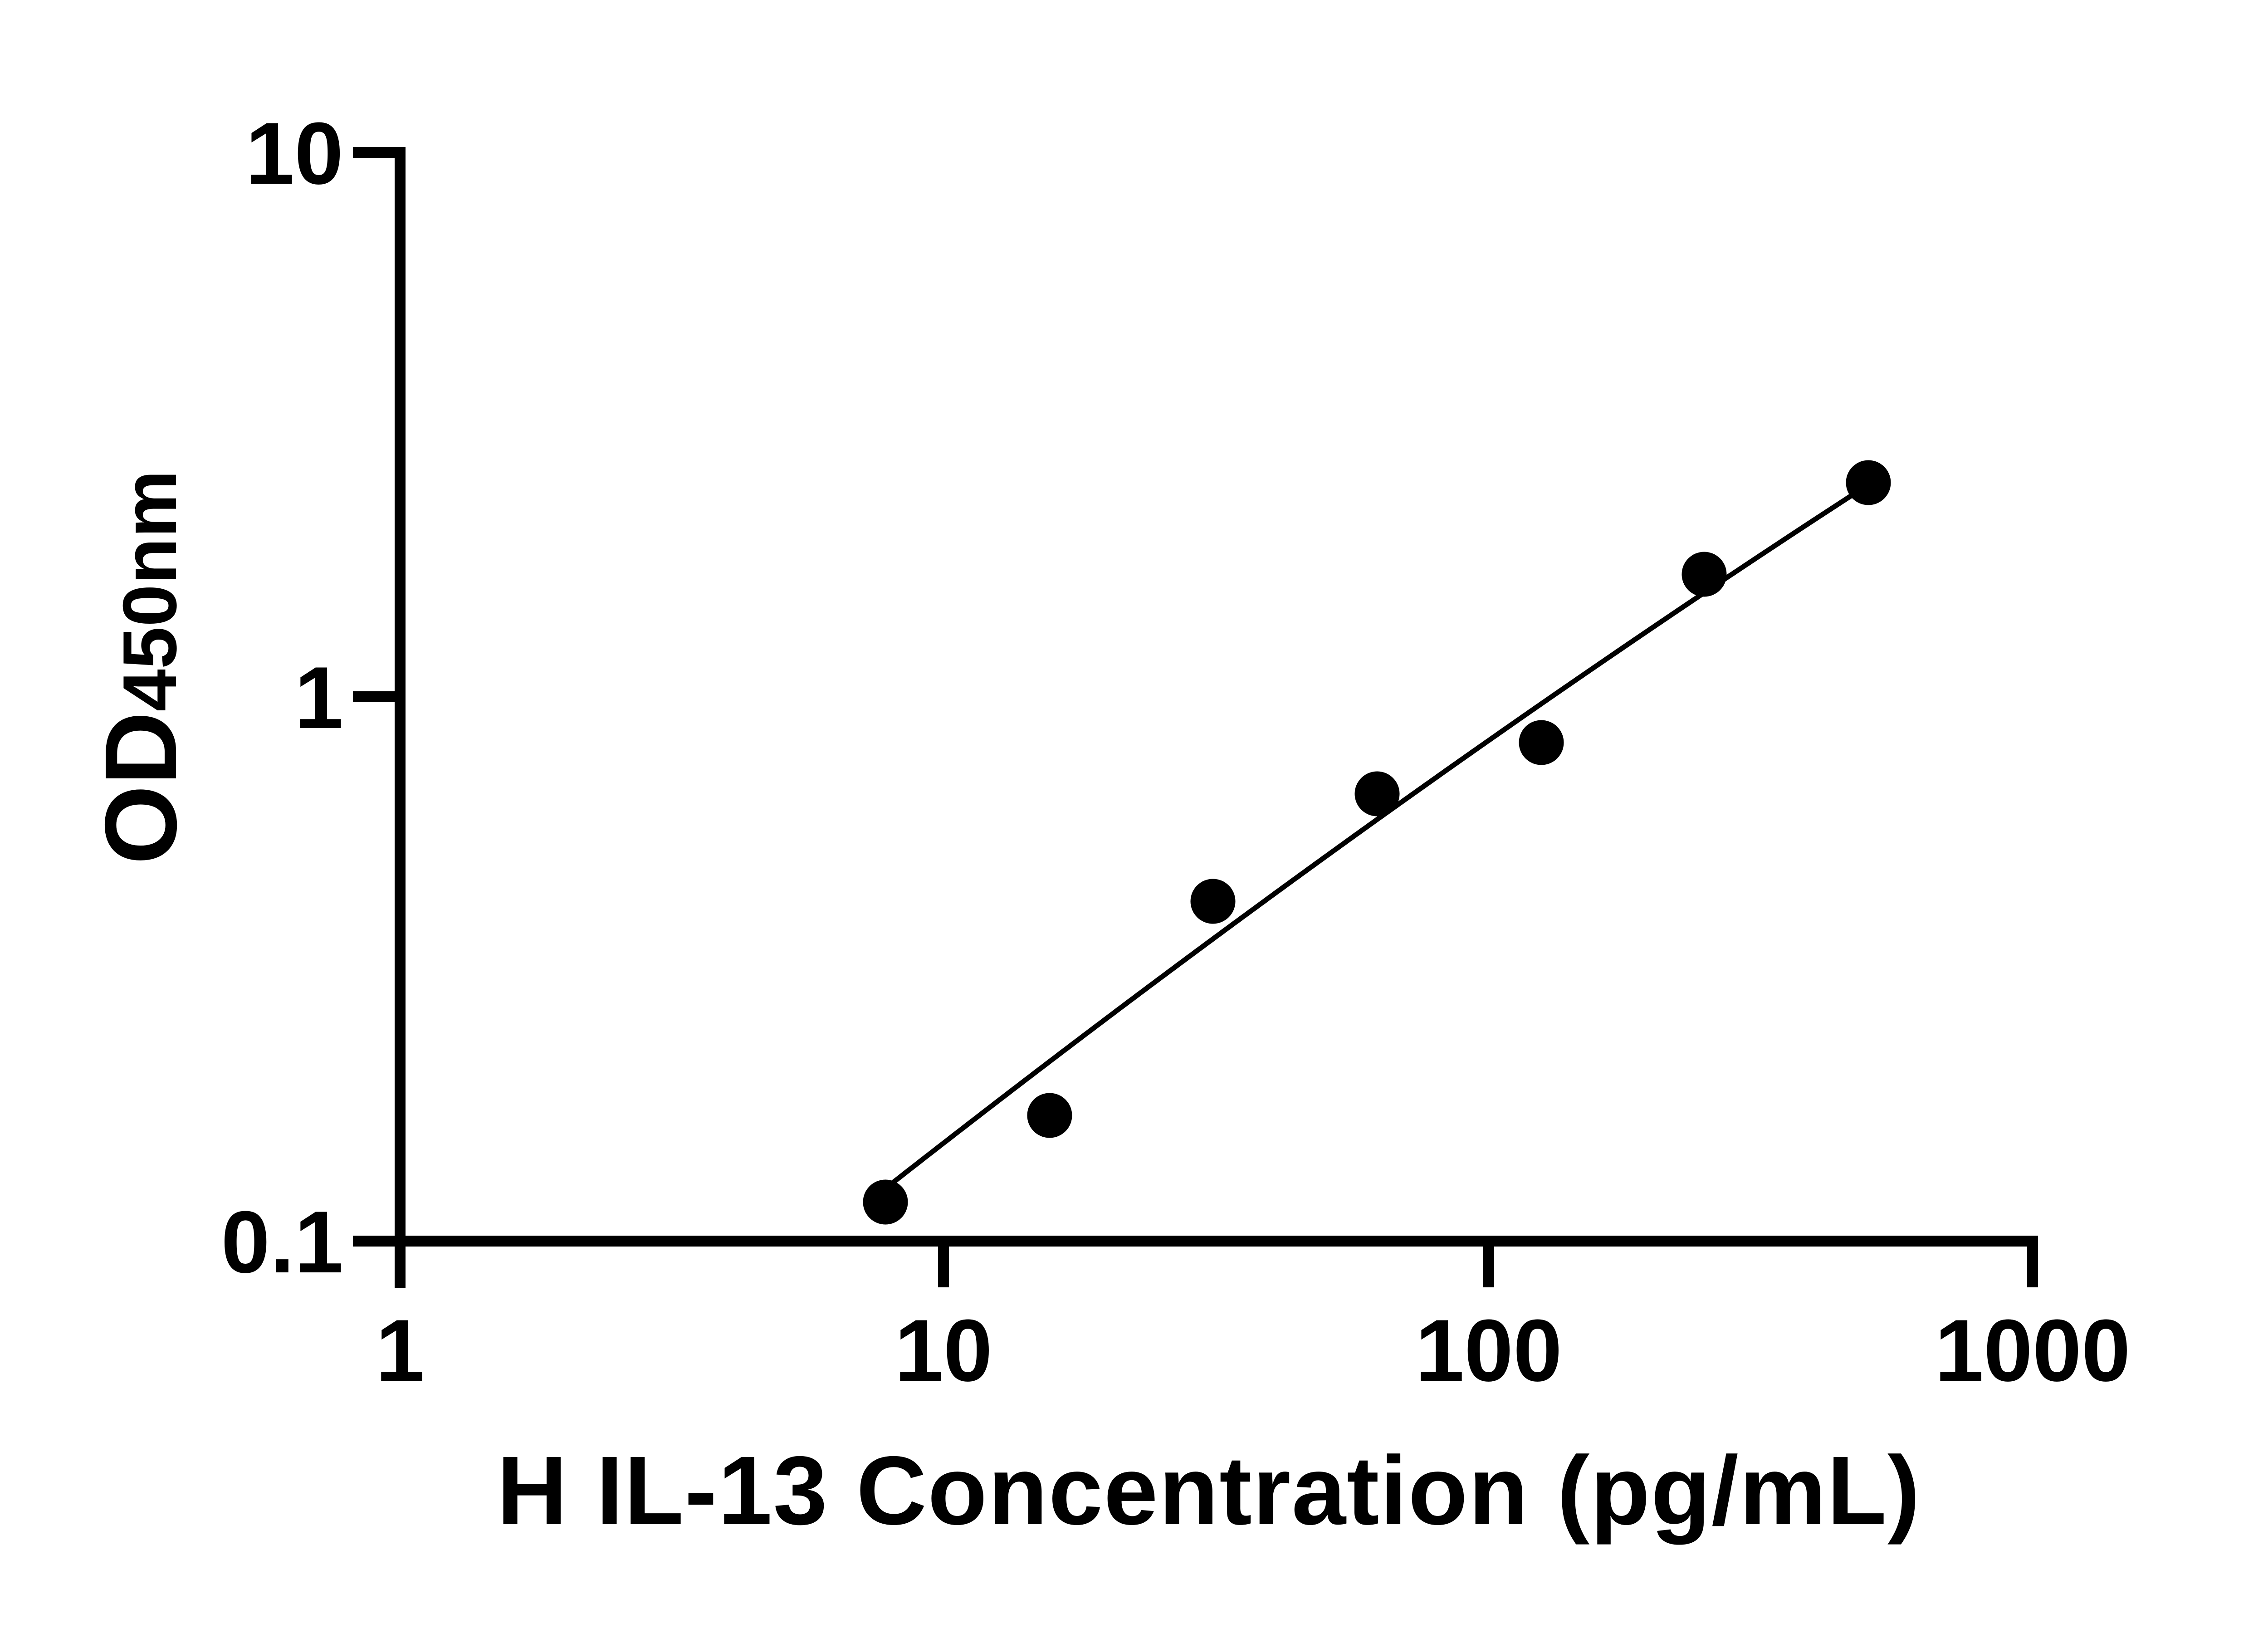 Image resolution: width=2268 pixels, height=1633 pixels. What do you see at coordinates (1209, 1490) in the screenshot?
I see `svg-text: H IL-13 Concentration (pg/mL)` at bounding box center [1209, 1490].